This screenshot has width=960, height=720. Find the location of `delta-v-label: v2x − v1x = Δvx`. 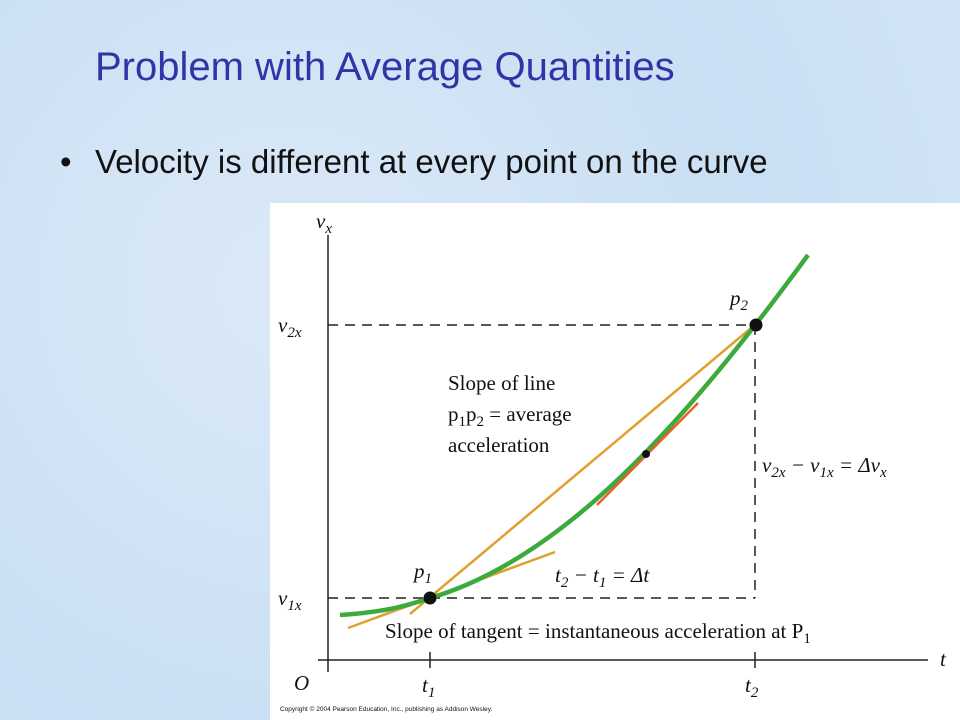

delta-v-label: v2x − v1x = Δvx is located at coordinates (824, 467).